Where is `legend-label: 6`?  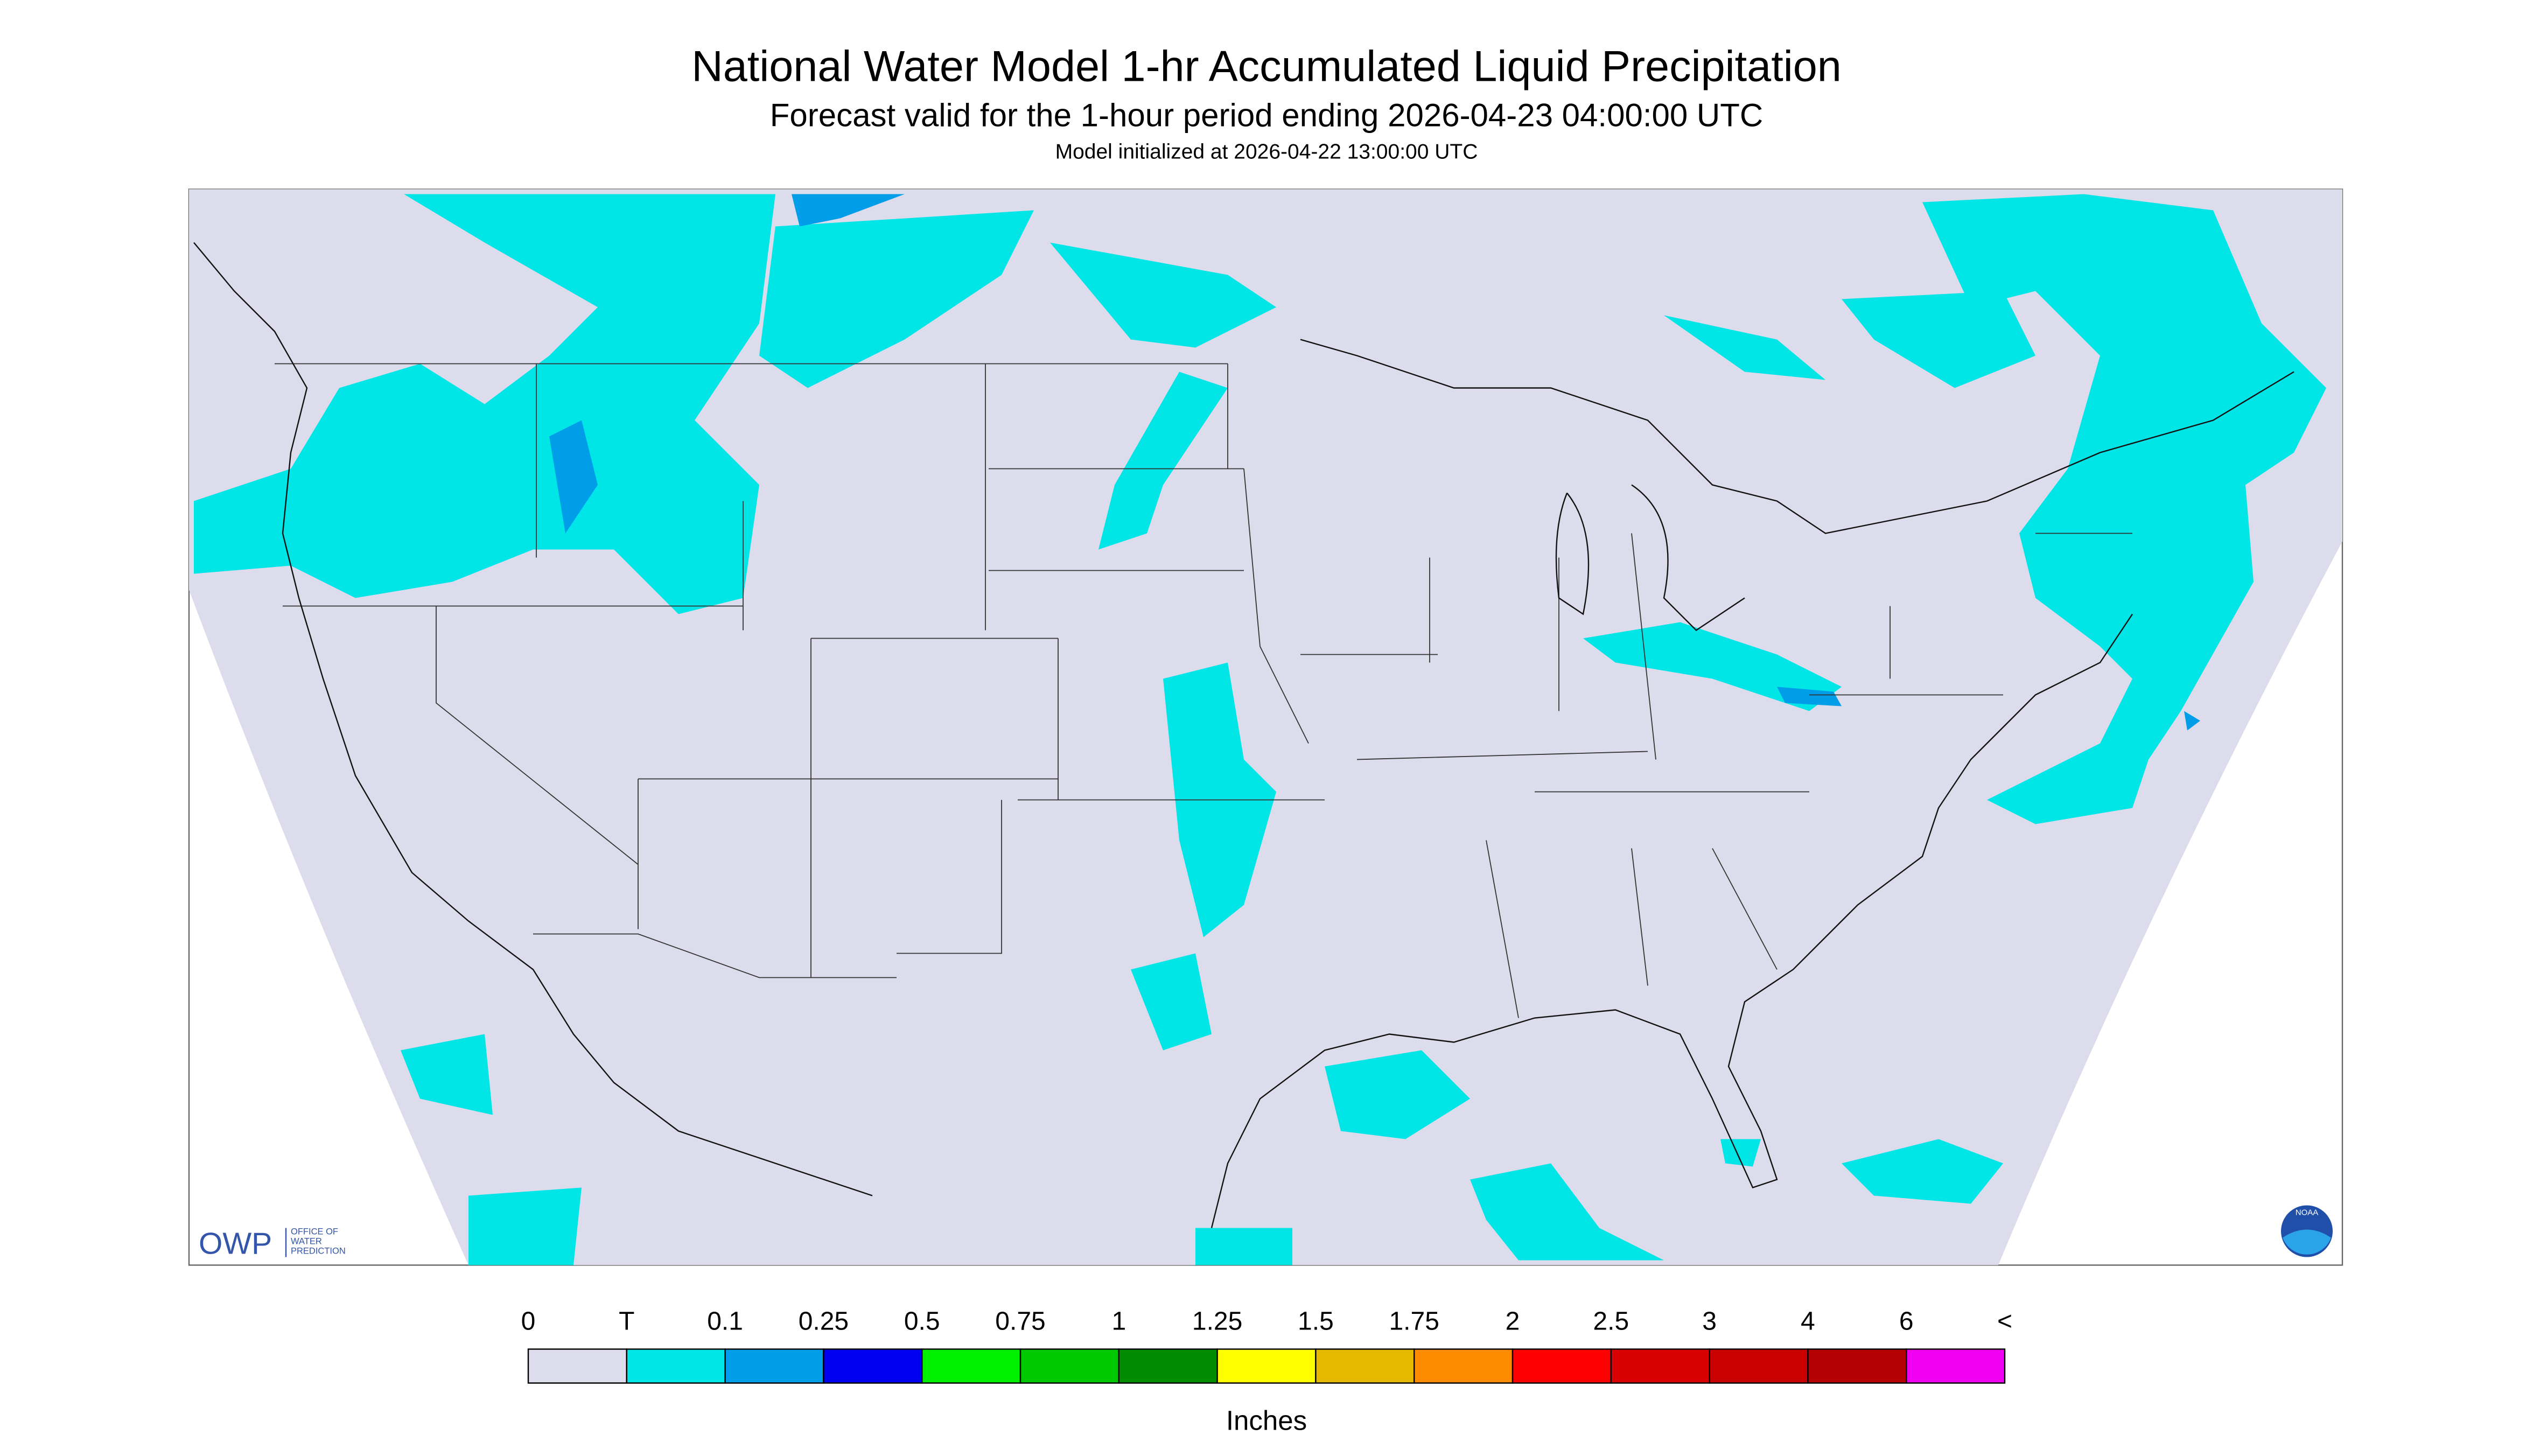 legend-label: 6 is located at coordinates (1907, 1321).